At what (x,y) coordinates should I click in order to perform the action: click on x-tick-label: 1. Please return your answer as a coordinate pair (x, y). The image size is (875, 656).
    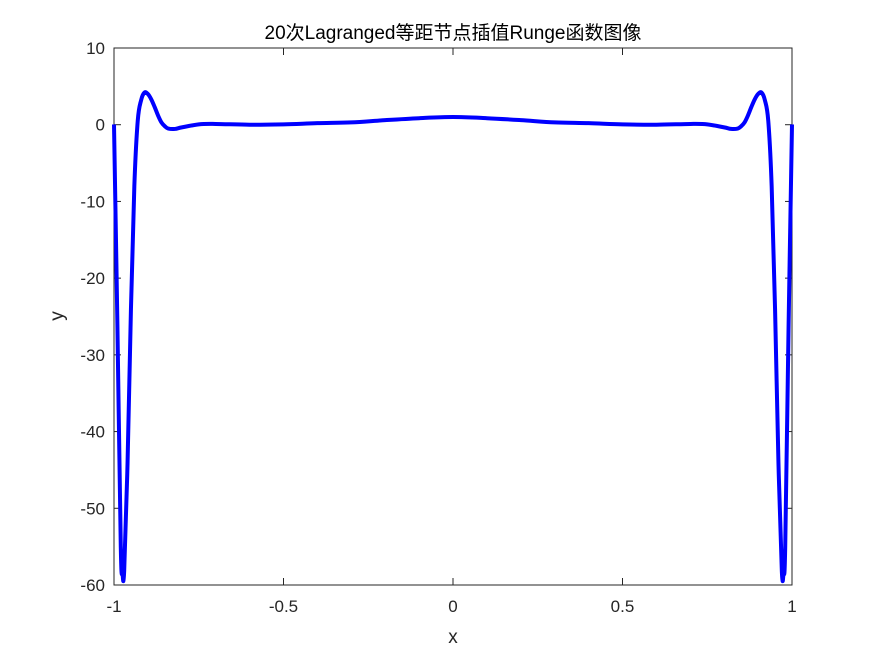
    Looking at the image, I should click on (791, 606).